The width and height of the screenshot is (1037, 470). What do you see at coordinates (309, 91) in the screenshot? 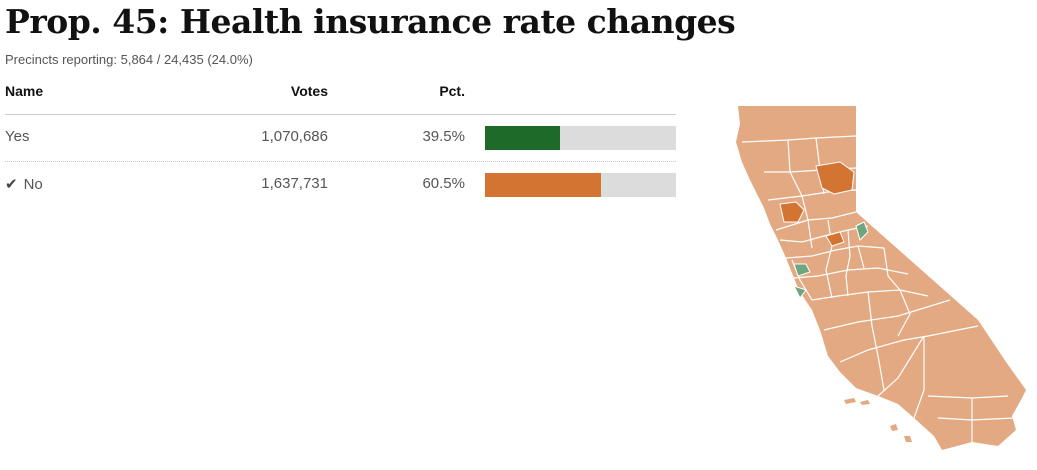
I see `column-header-votes: Votes` at bounding box center [309, 91].